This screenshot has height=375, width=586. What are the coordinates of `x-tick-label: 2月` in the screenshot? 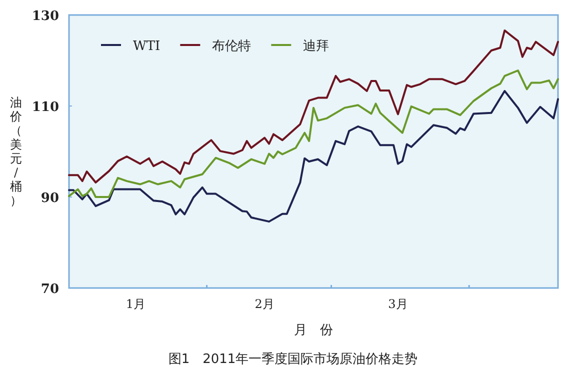 It's located at (264, 304).